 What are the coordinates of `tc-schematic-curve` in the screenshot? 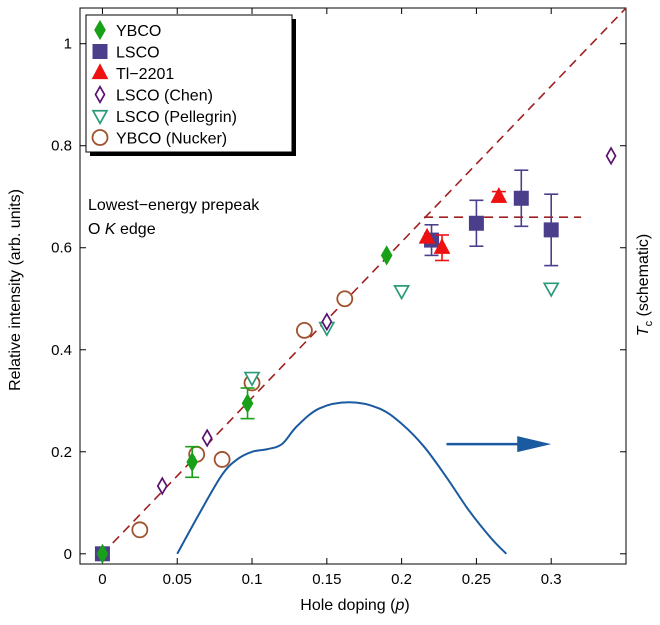 It's located at (342, 478).